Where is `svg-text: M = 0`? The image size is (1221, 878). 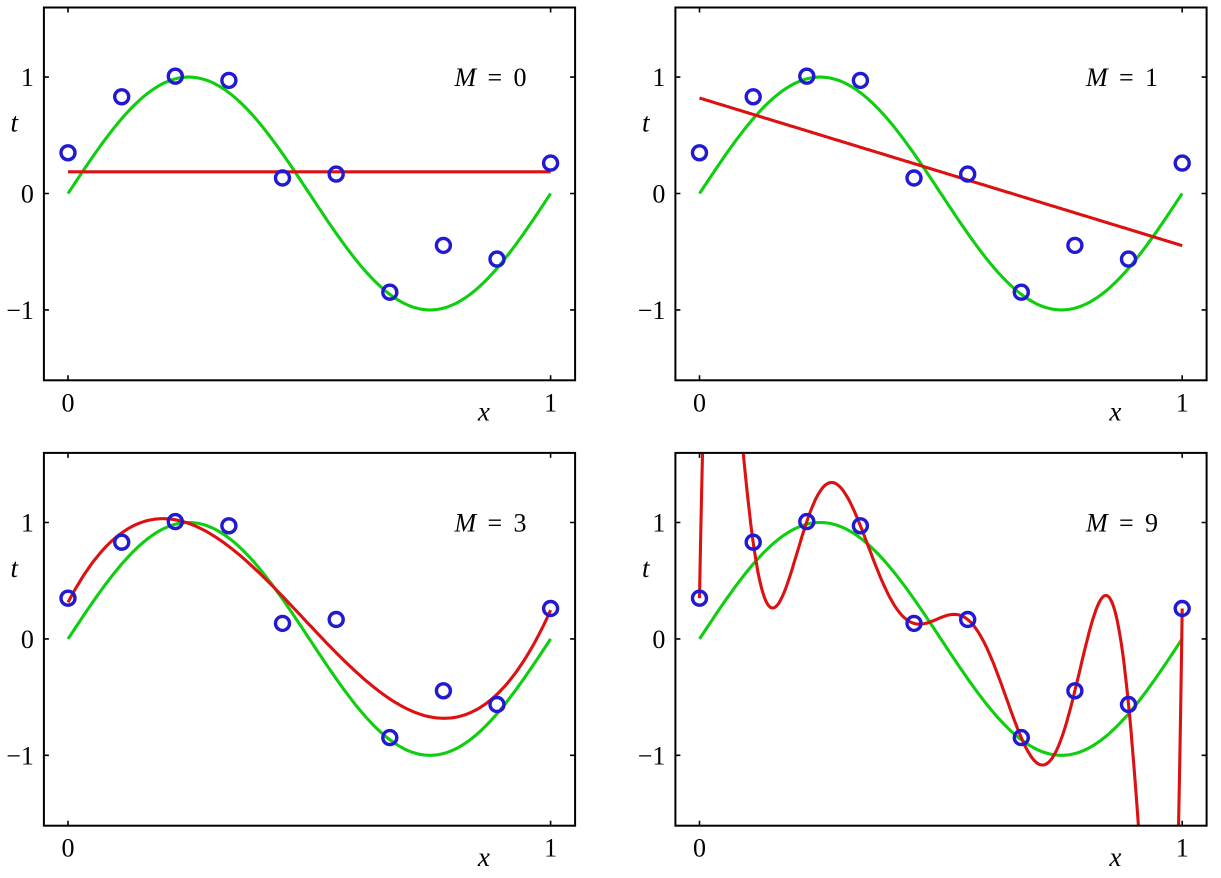 svg-text: M = 0 is located at coordinates (490, 77).